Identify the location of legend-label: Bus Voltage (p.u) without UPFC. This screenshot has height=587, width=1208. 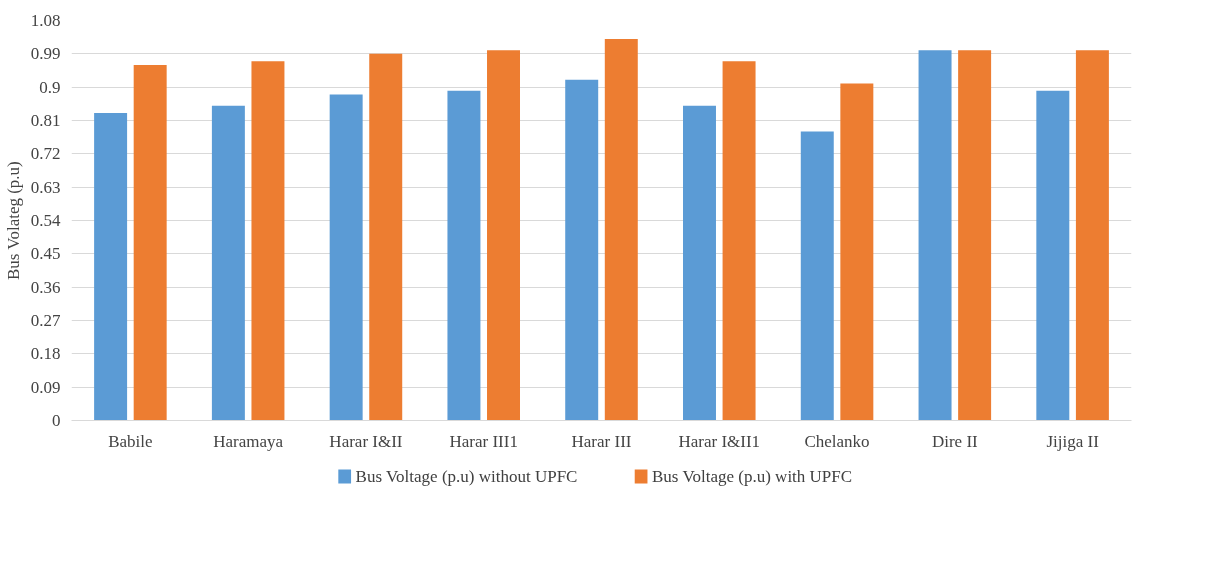
(466, 476).